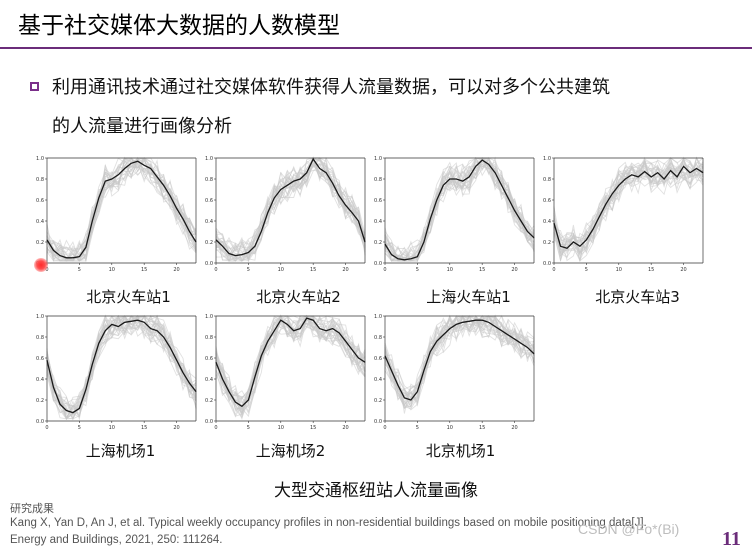 This screenshot has width=752, height=554. Describe the element at coordinates (468, 297) in the screenshot. I see `chart-label: 上海火车站1` at that location.